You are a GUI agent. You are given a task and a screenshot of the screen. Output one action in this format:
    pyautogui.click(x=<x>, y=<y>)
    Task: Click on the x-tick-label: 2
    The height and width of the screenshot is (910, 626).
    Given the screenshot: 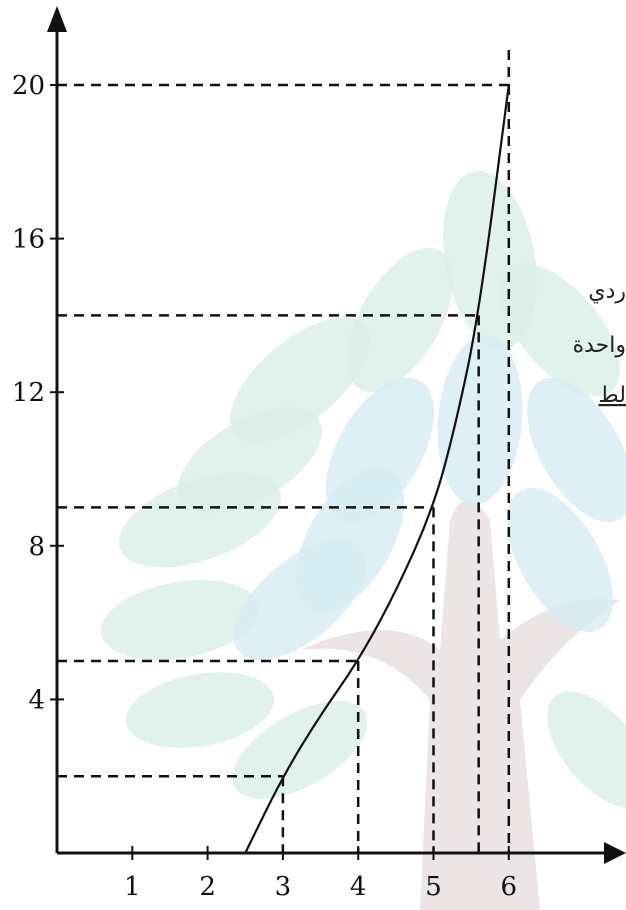 What is the action you would take?
    pyautogui.click(x=207, y=887)
    